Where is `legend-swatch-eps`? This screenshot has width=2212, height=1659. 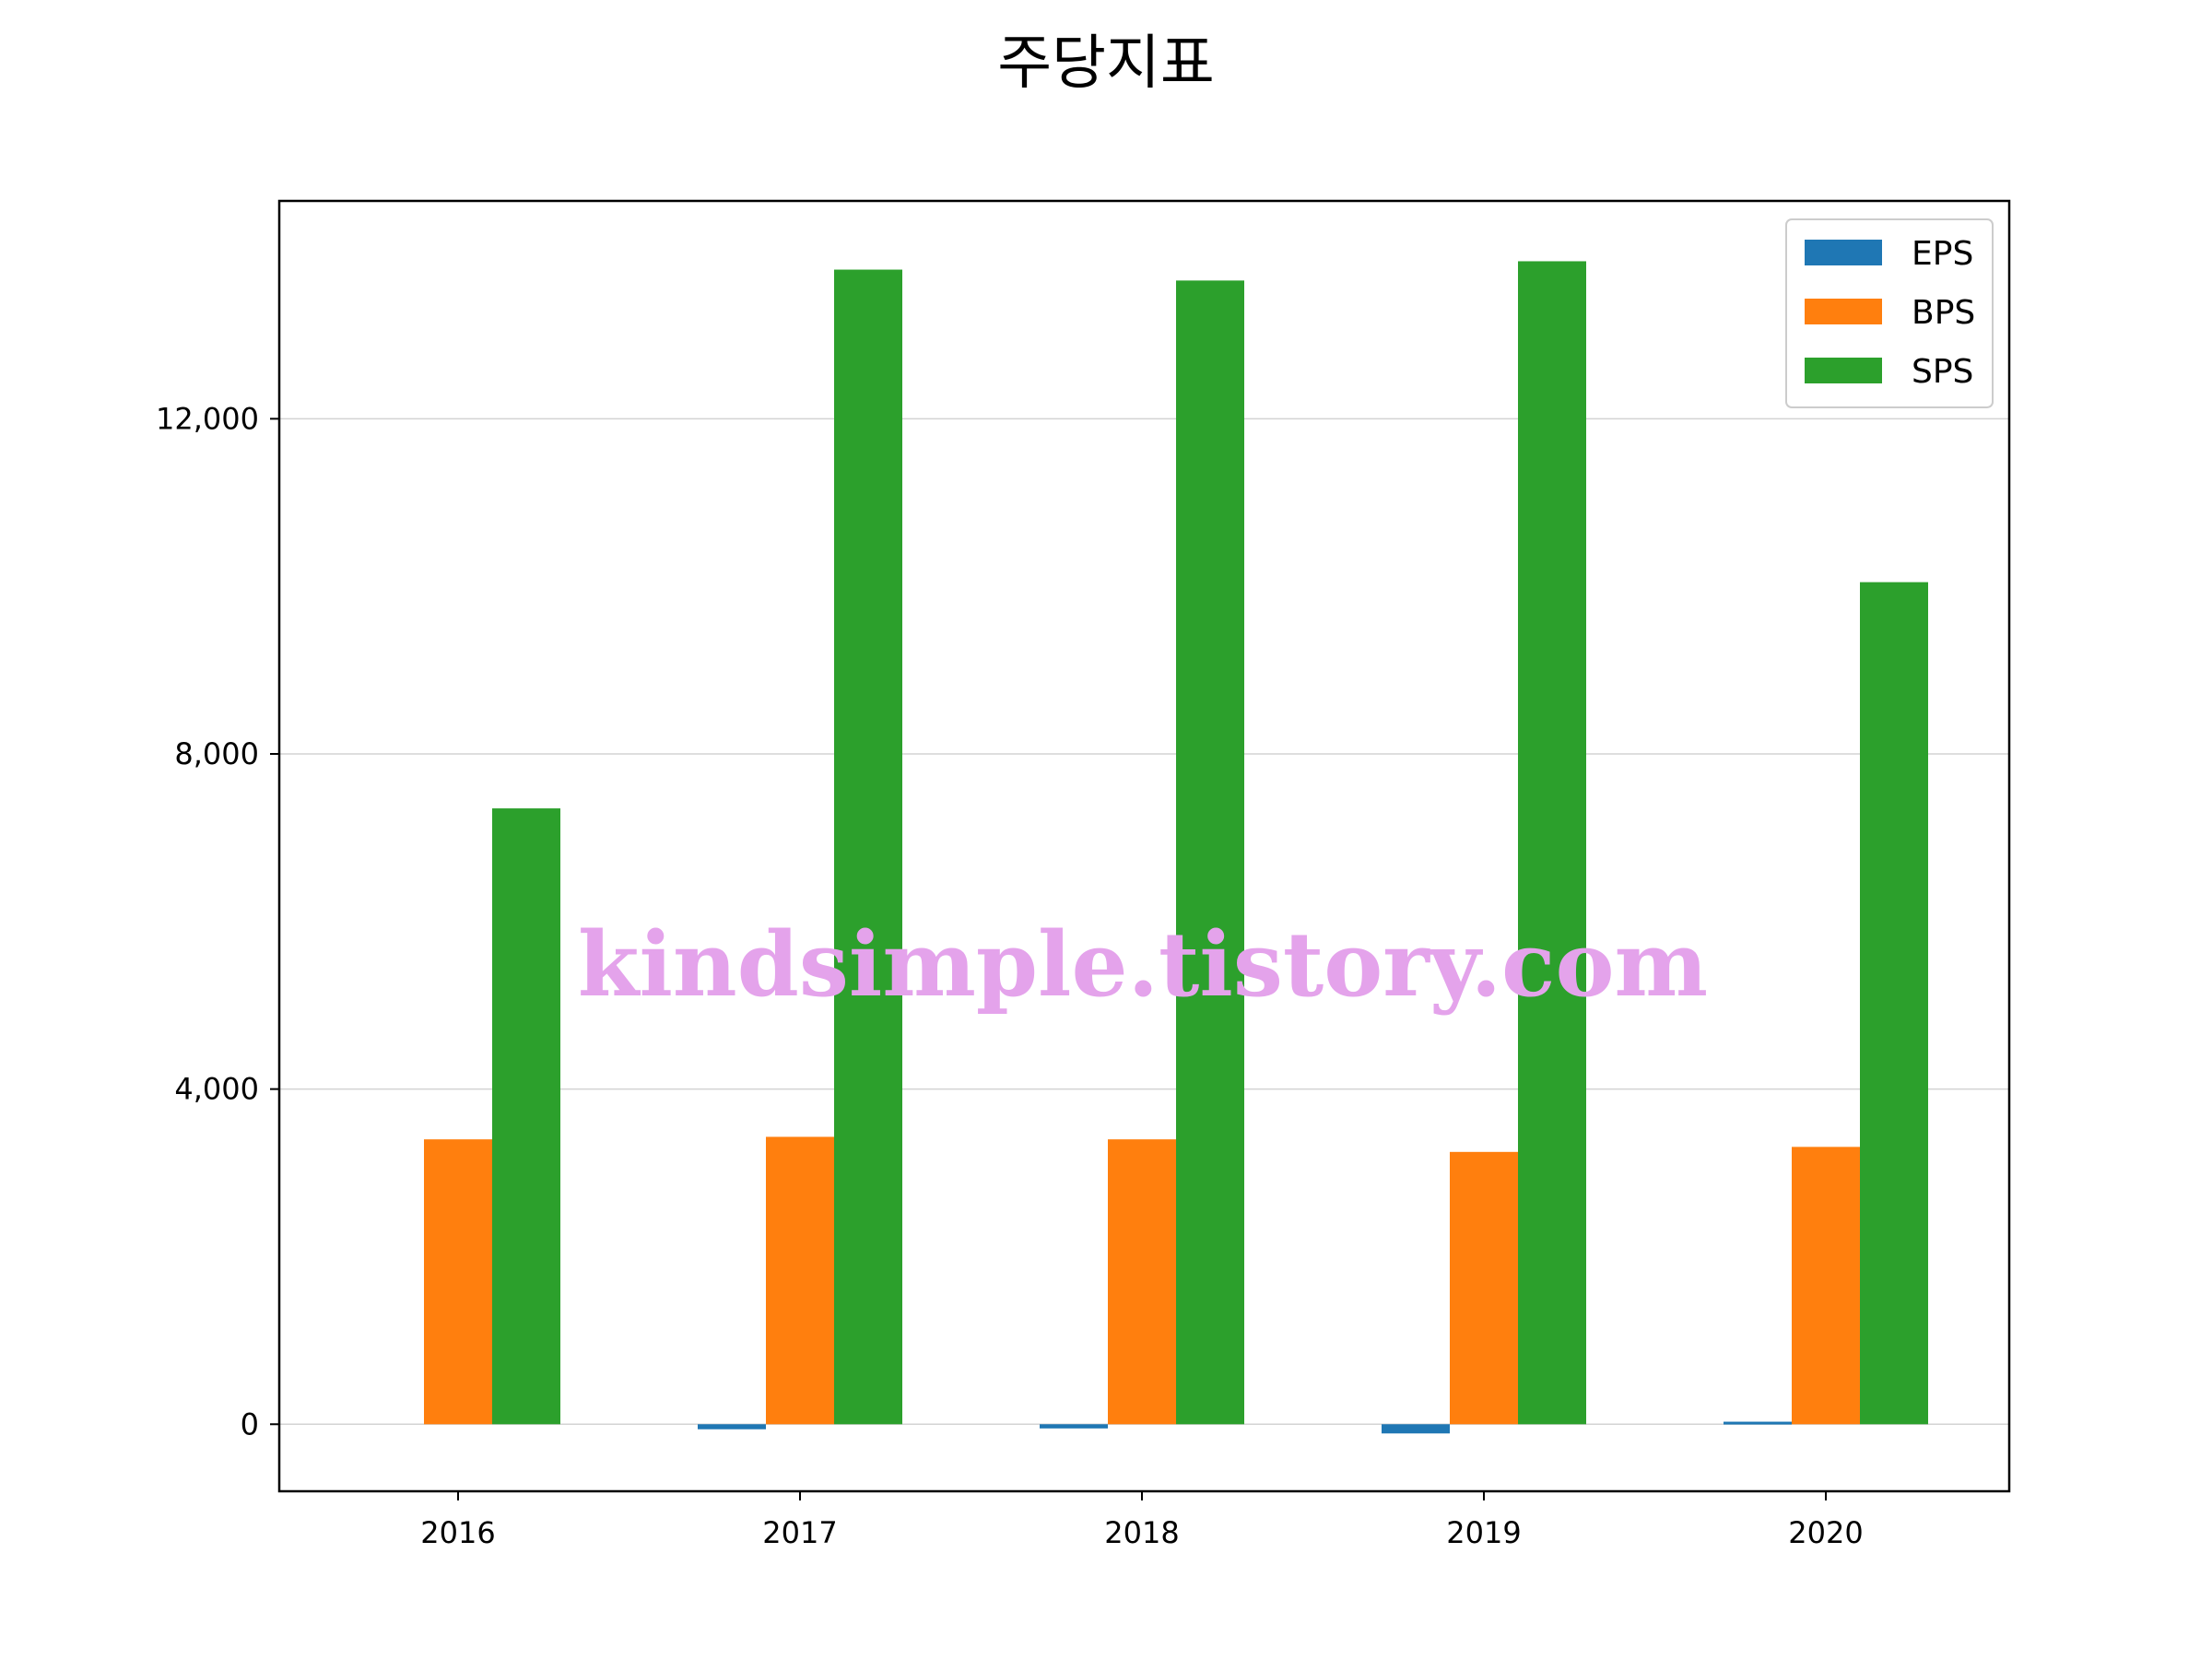 legend-swatch-eps is located at coordinates (1843, 252).